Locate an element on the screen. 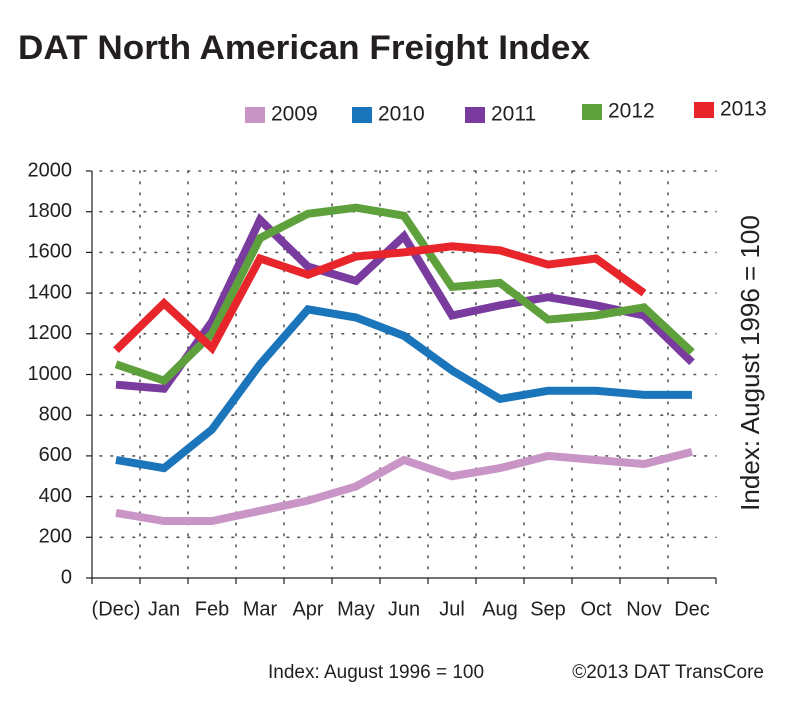 Image resolution: width=800 pixels, height=722 pixels. x-tick-label: Feb is located at coordinates (212, 609).